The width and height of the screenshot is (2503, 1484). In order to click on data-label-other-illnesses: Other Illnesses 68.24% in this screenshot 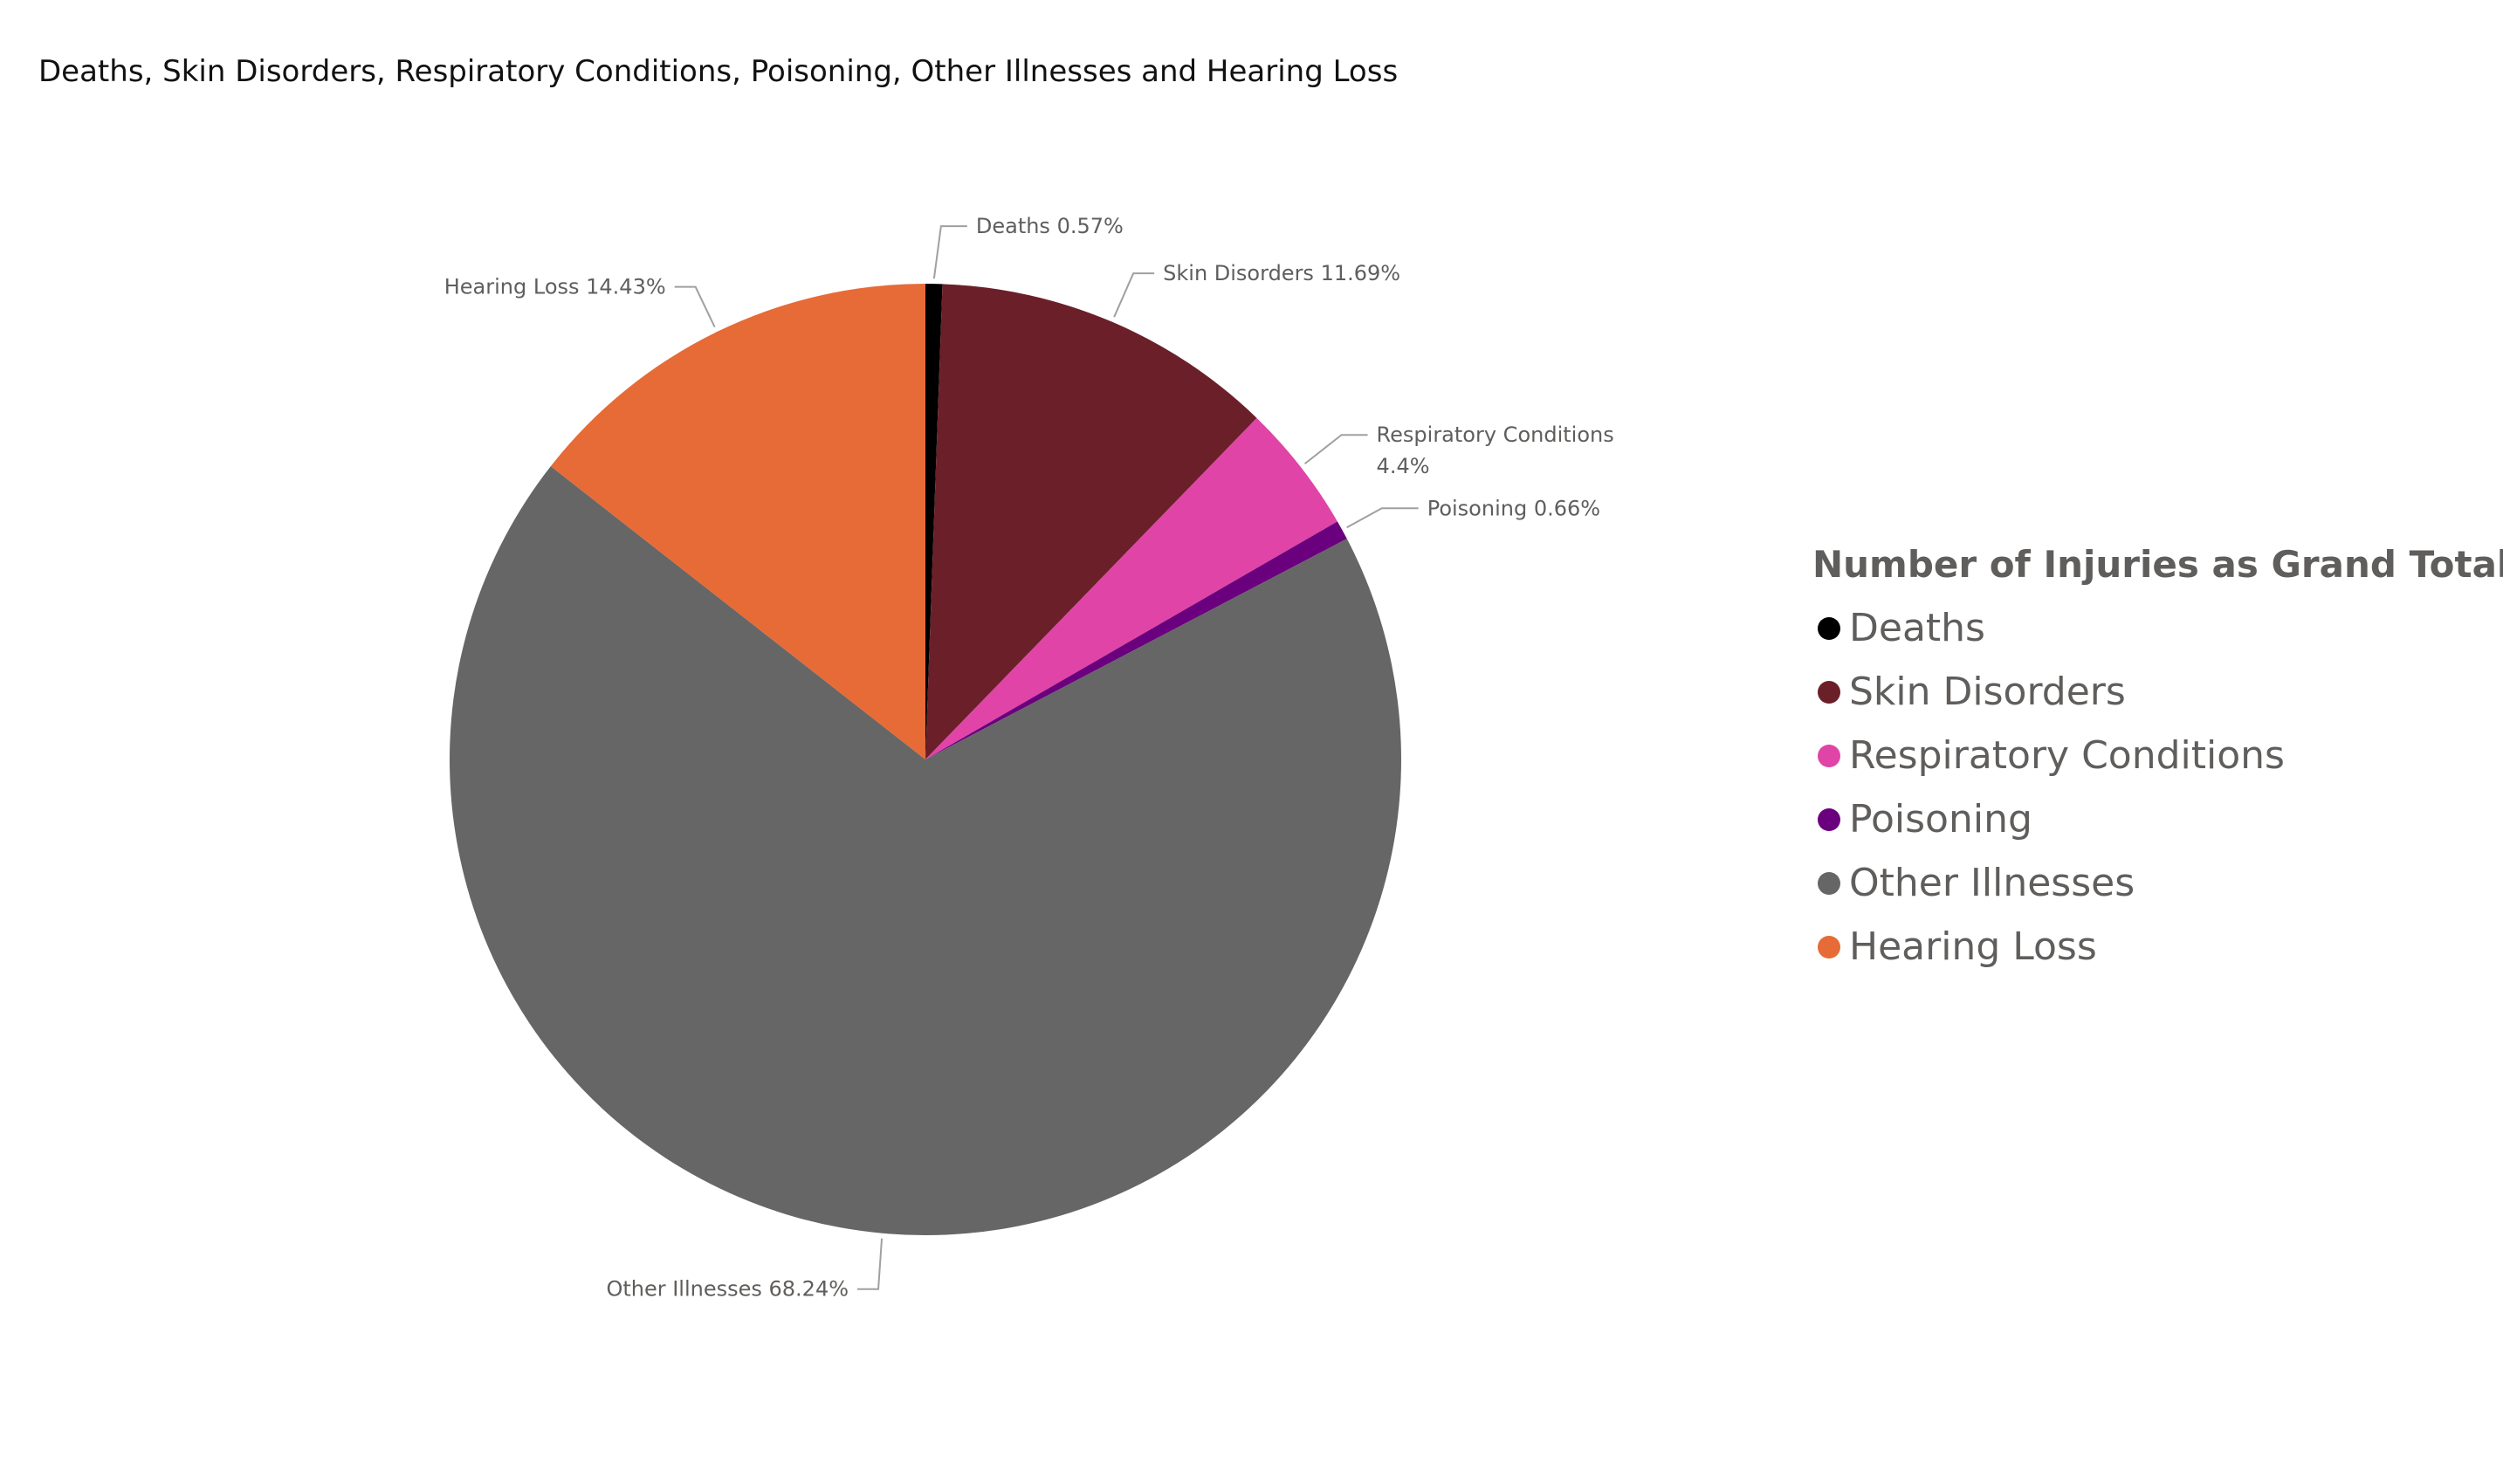, I will do `click(727, 1289)`.